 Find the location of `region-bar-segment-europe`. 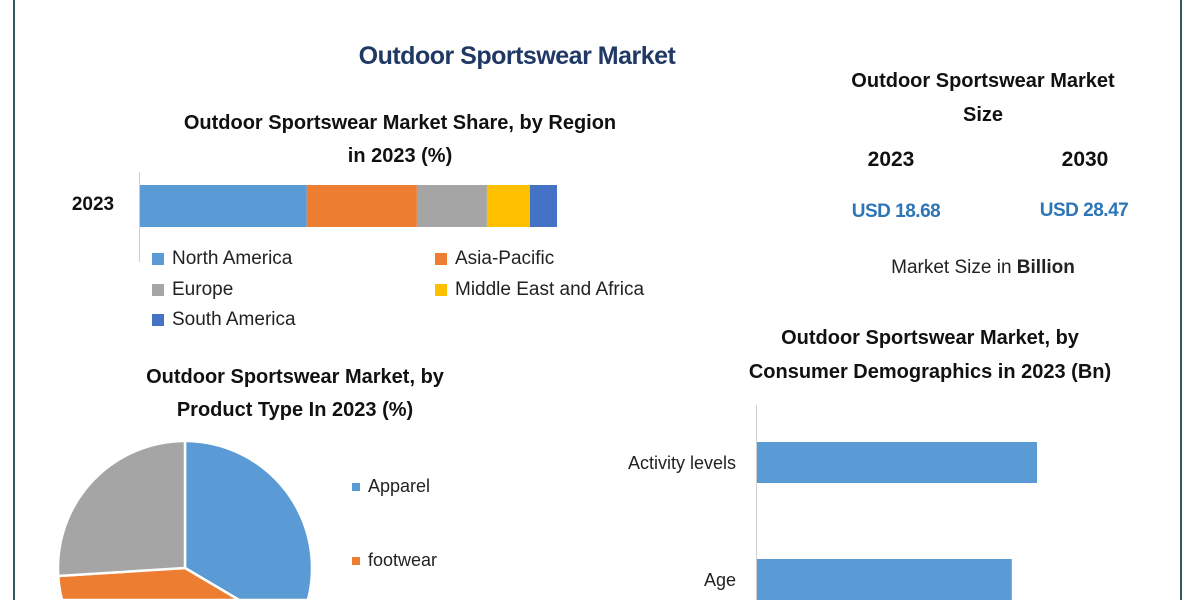

region-bar-segment-europe is located at coordinates (451, 206).